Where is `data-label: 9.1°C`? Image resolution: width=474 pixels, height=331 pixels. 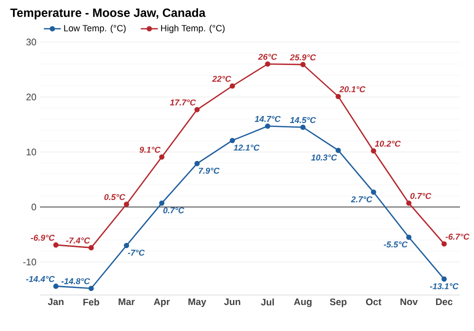 data-label: 9.1°C is located at coordinates (150, 149).